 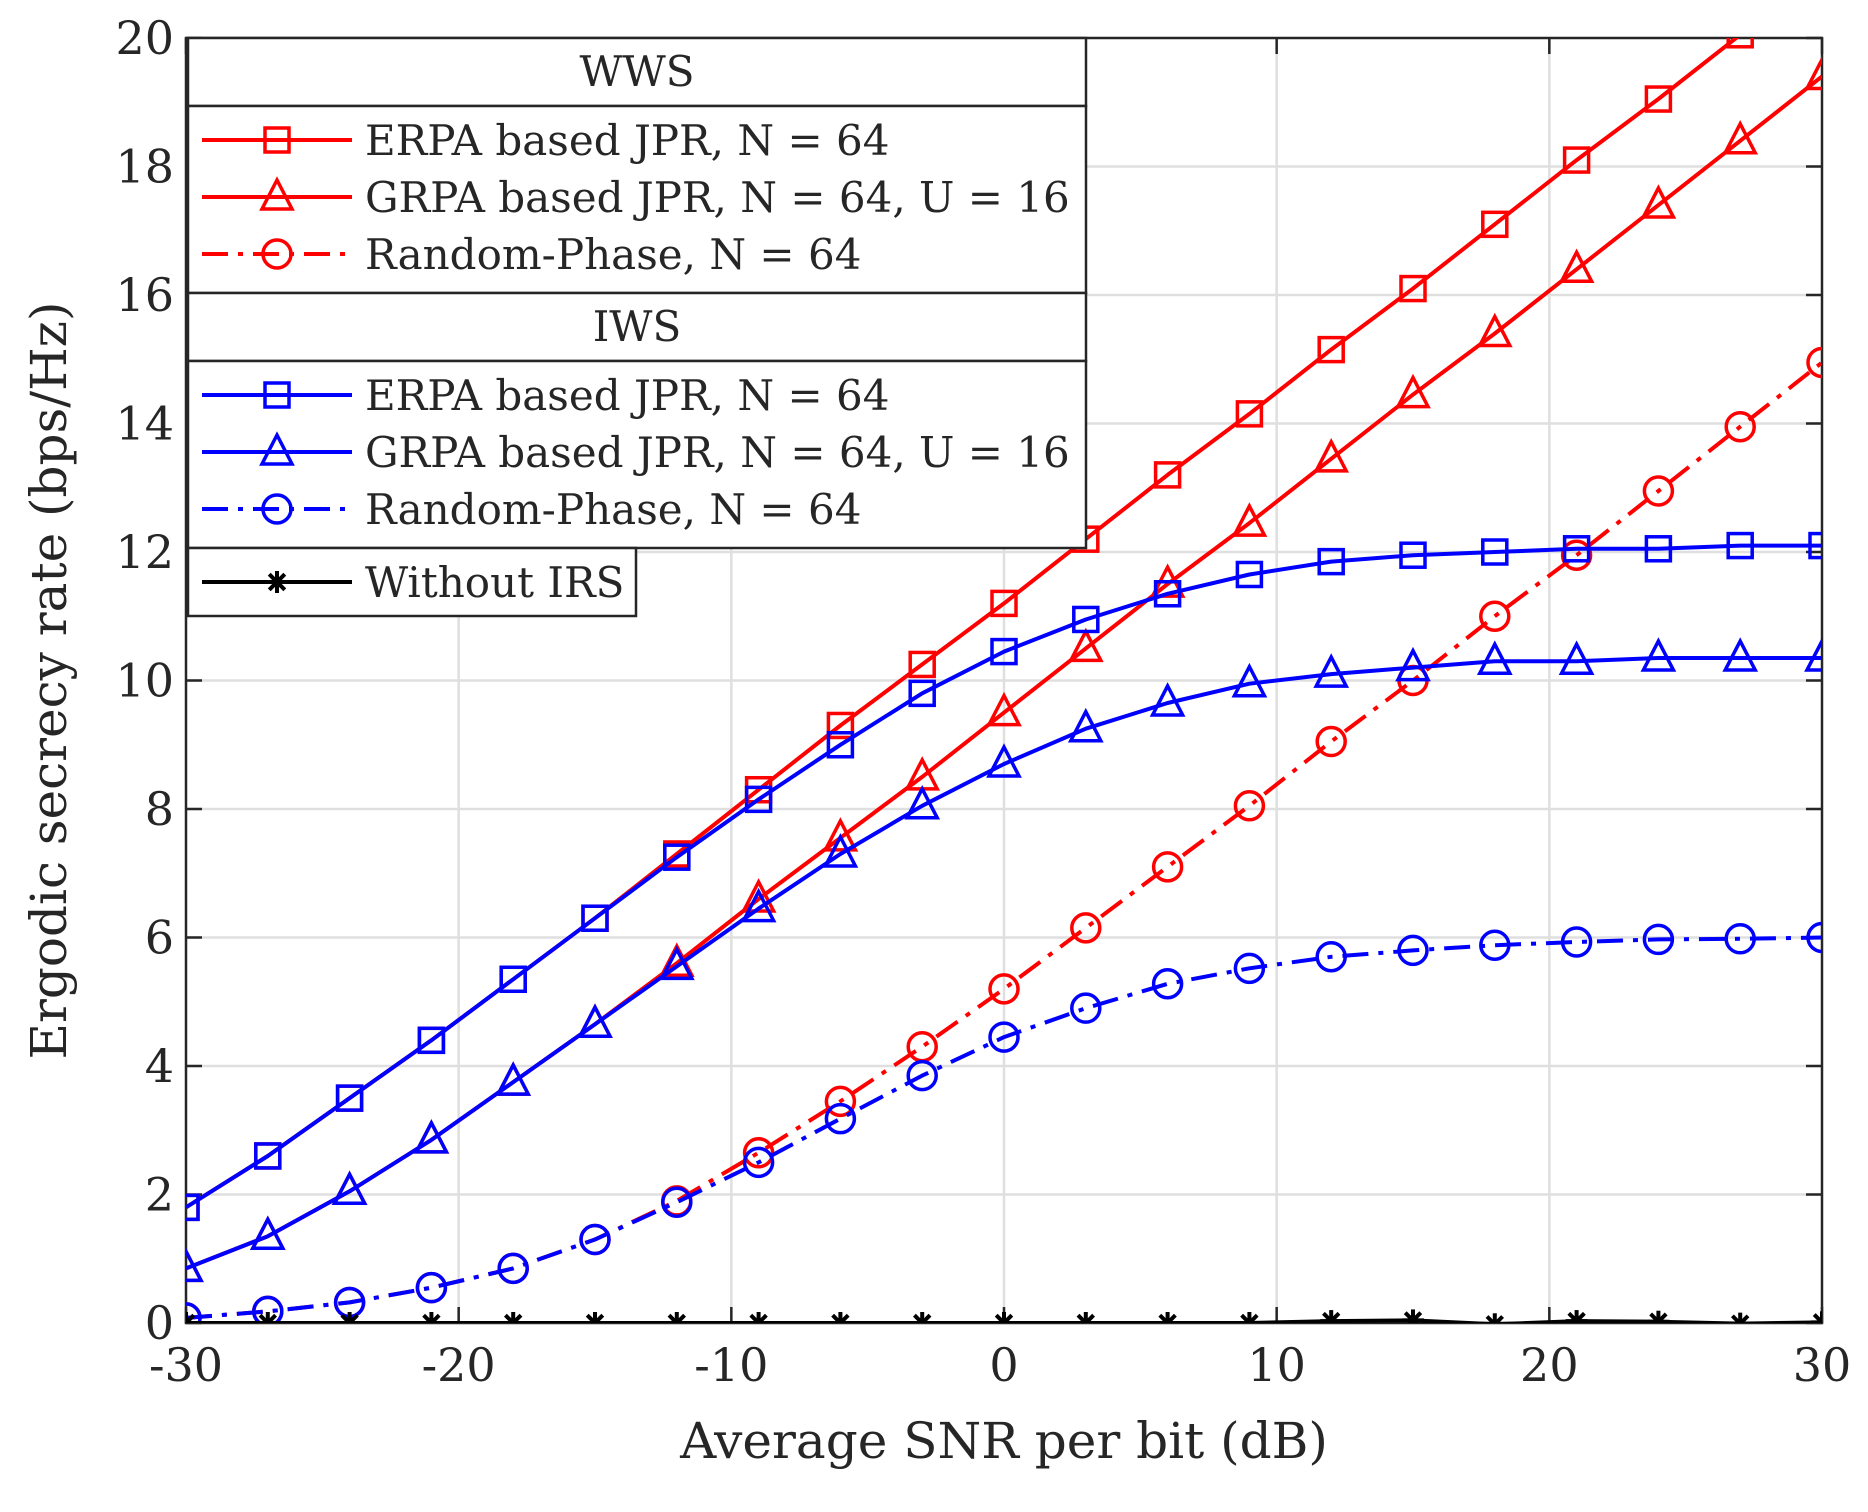 What do you see at coordinates (159, 809) in the screenshot?
I see `y-tick-label: 8` at bounding box center [159, 809].